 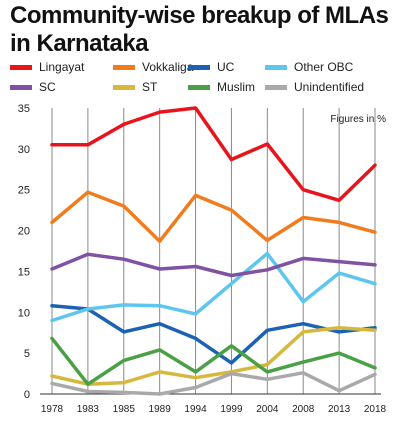 I want to click on legend-item-other-obc: Other OBC, so click(x=309, y=67).